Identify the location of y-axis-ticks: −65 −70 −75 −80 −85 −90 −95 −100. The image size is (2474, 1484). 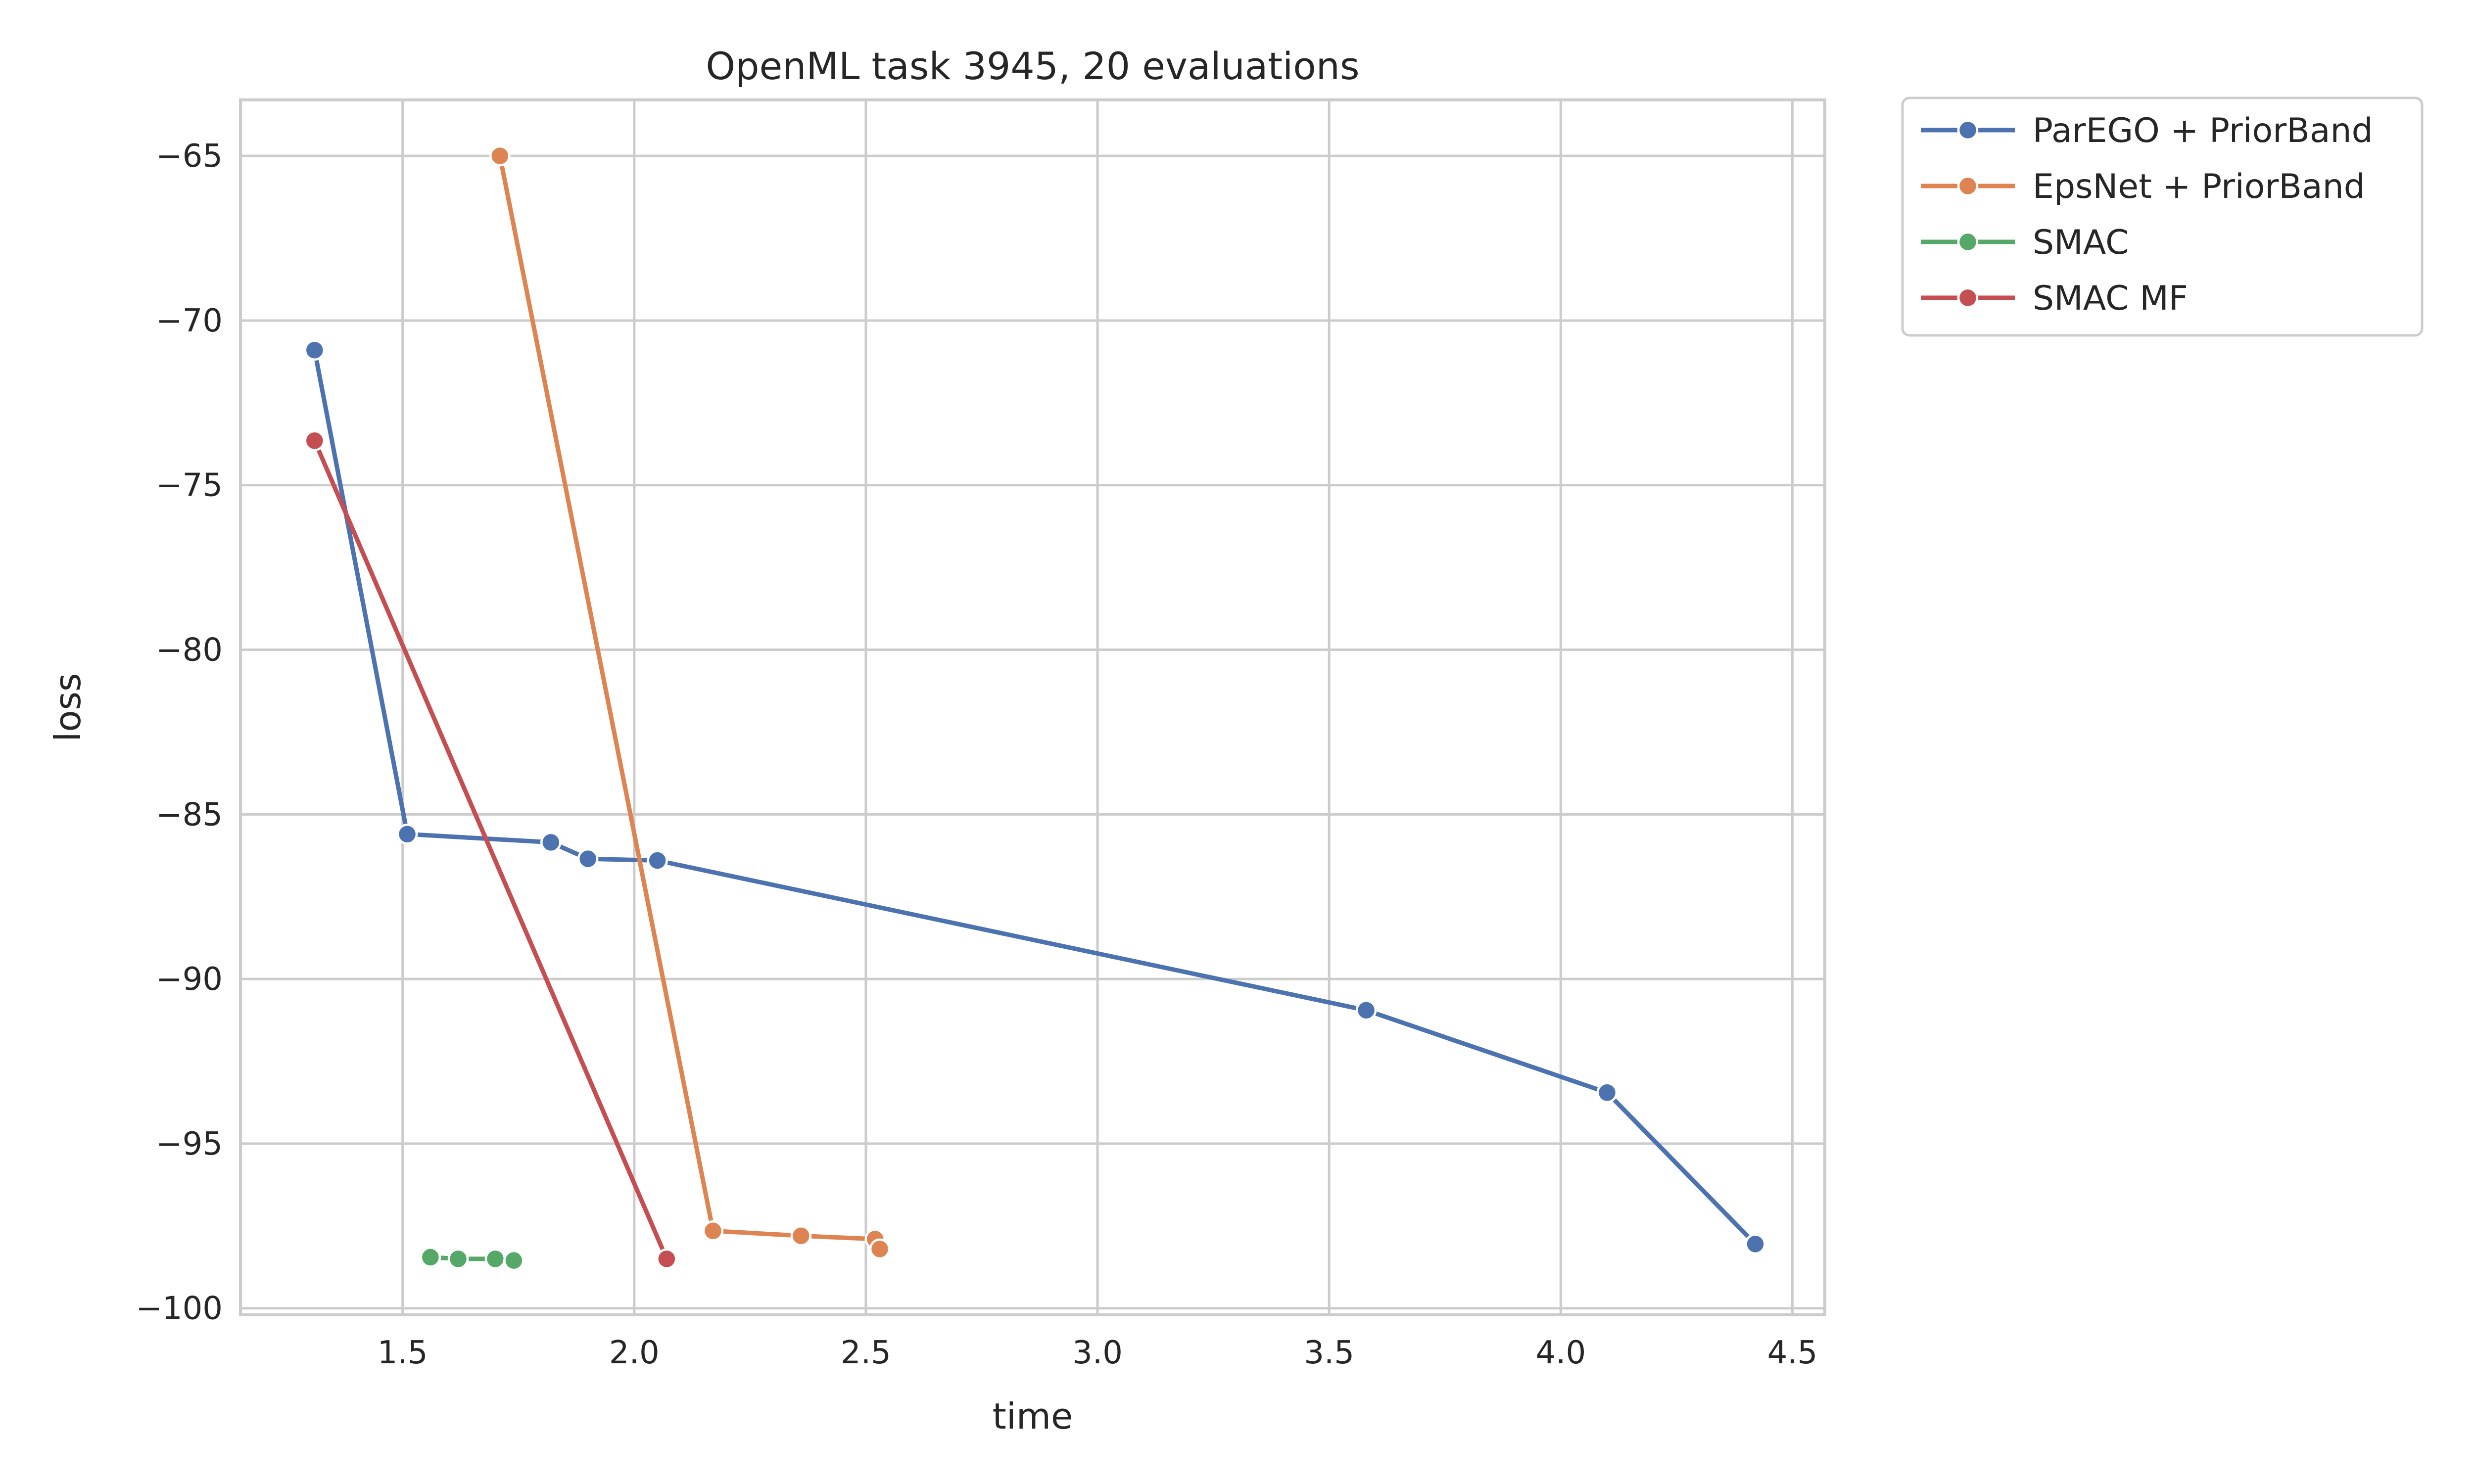
(179, 732).